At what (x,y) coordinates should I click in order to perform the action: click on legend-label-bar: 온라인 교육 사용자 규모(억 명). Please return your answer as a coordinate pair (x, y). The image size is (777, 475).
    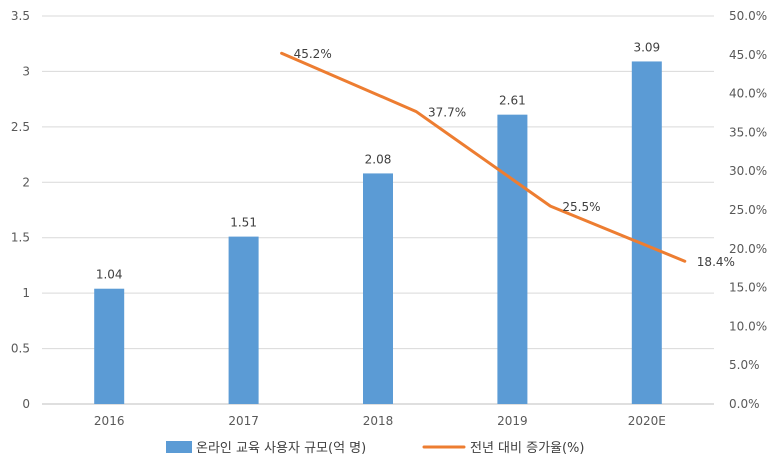
    Looking at the image, I should click on (281, 448).